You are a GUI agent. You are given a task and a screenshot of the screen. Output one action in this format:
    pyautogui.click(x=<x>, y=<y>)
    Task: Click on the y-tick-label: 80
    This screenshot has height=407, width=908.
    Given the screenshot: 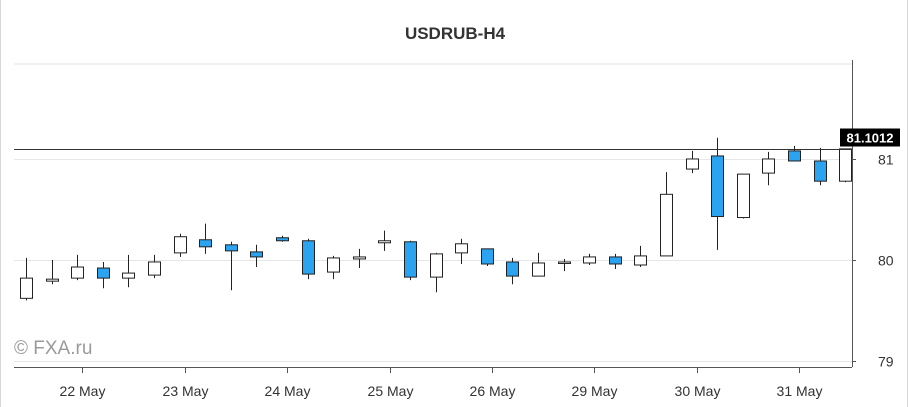 What is the action you would take?
    pyautogui.click(x=886, y=261)
    